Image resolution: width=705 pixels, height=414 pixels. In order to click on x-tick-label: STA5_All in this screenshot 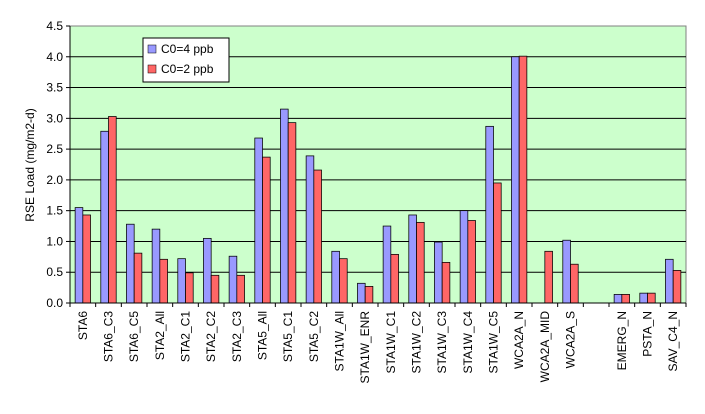, I will do `click(263, 335)`.